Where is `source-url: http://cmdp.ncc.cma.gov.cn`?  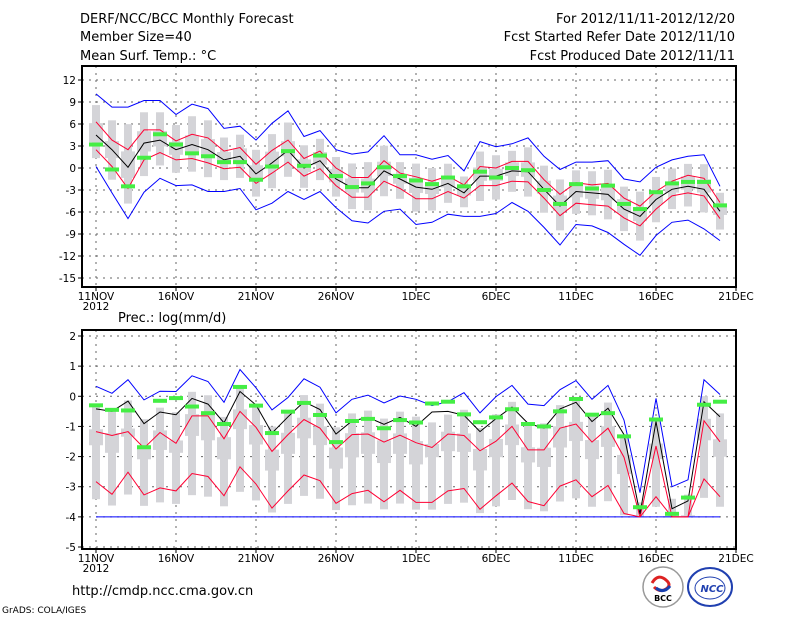
source-url: http://cmdp.ncc.cma.gov.cn is located at coordinates (162, 591).